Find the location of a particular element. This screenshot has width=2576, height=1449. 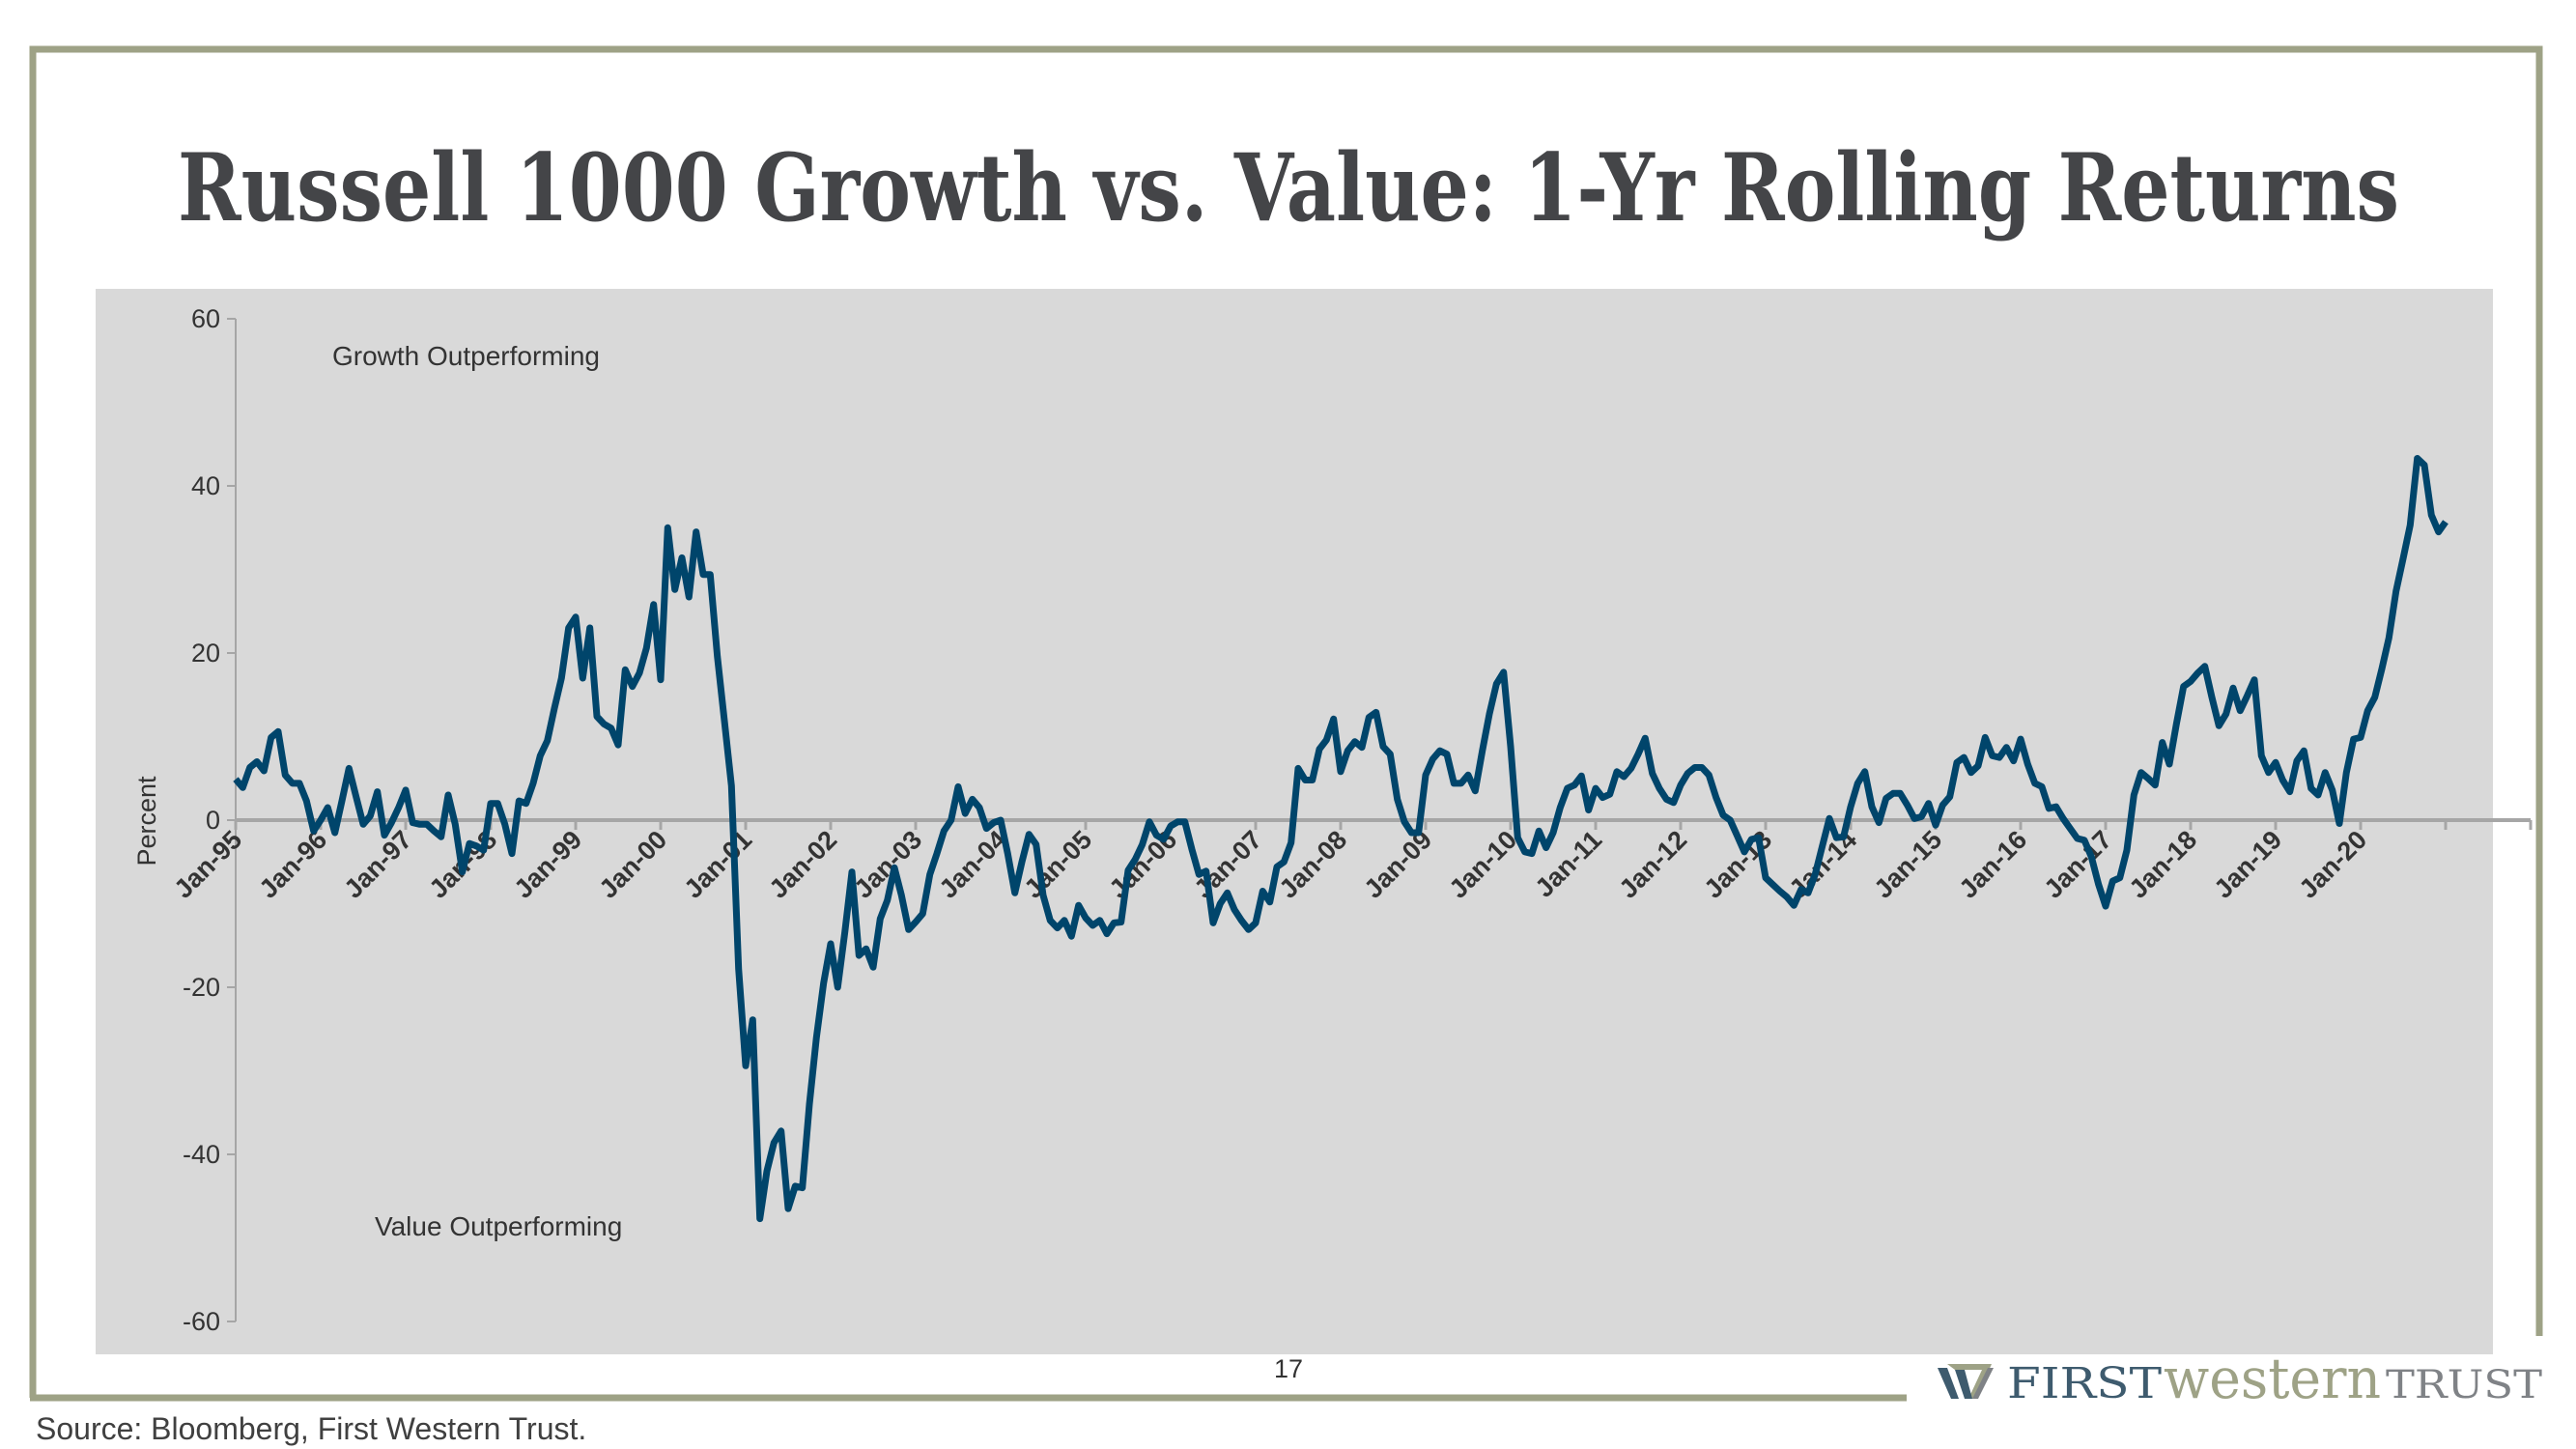

logo-trust: TRUST is located at coordinates (2464, 1385).